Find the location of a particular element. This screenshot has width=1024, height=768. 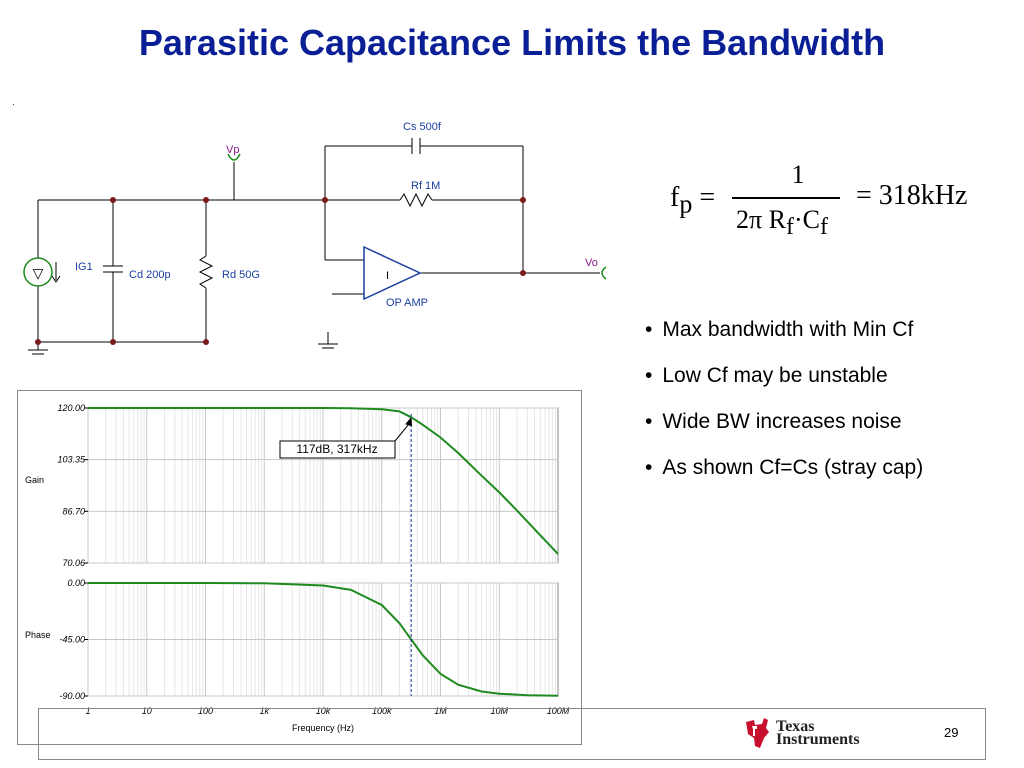

y-tick-label: -90.00 is located at coordinates (72, 696).